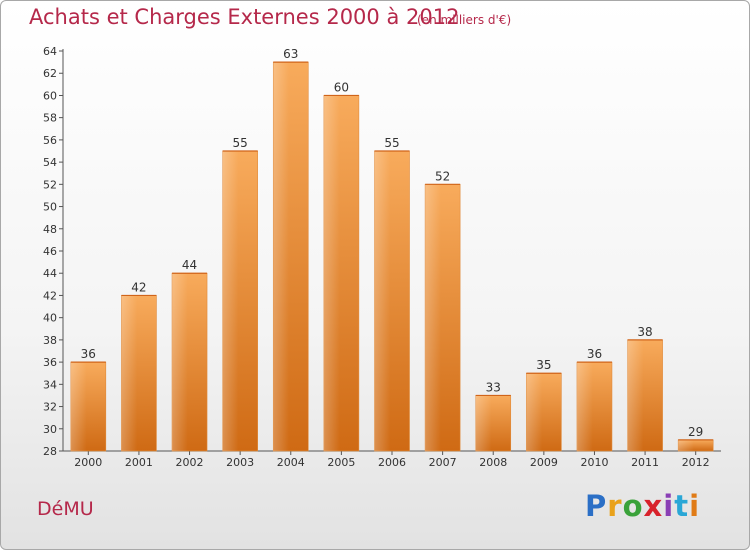 The height and width of the screenshot is (550, 750). I want to click on x-tick-label: 2012, so click(696, 462).